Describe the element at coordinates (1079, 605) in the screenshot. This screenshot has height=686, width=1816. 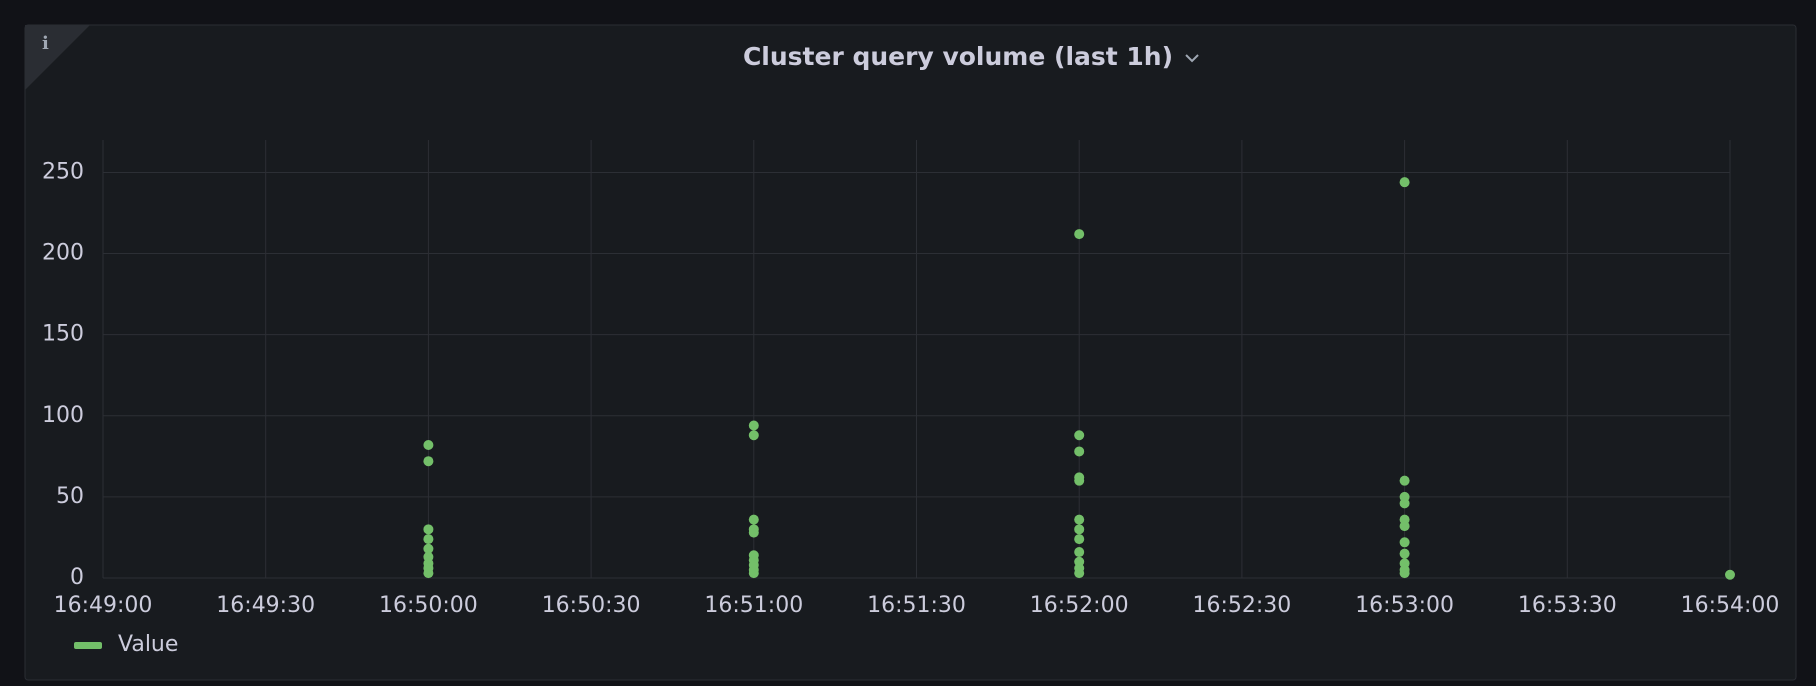
I see `x-tick-label: 16:52:00` at that location.